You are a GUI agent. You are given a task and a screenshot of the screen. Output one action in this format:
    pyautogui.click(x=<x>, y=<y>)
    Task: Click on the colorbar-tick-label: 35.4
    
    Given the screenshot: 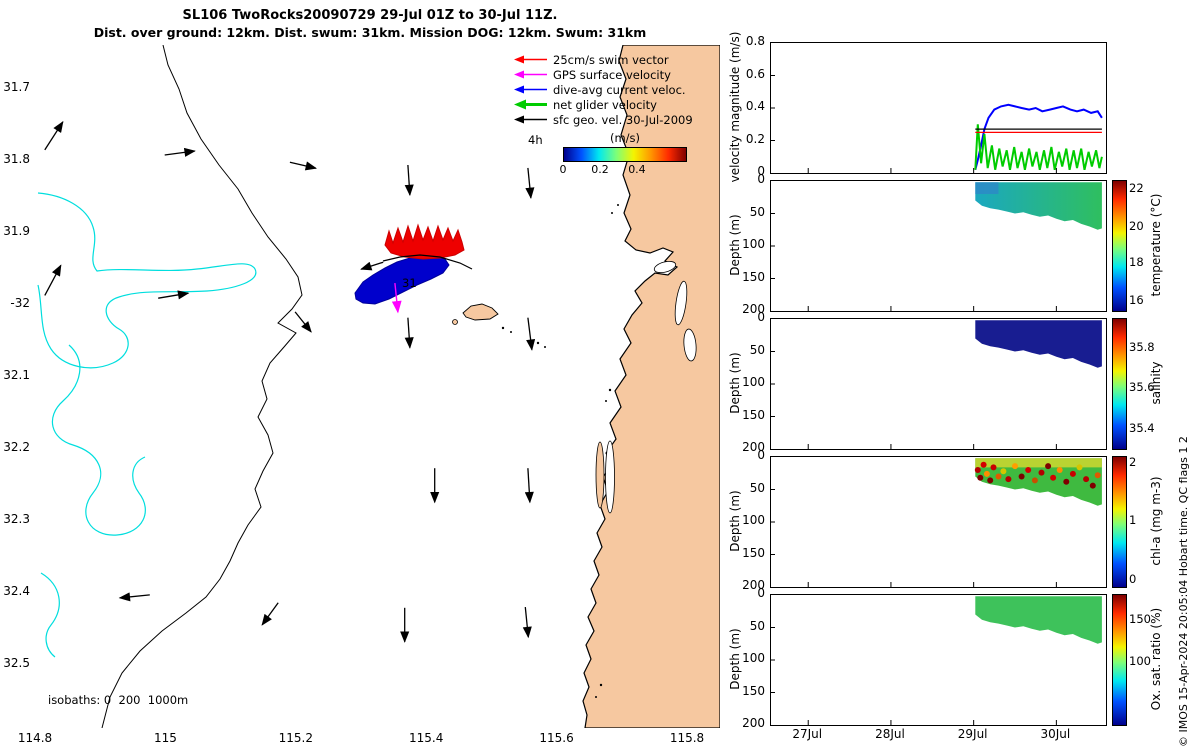 What is the action you would take?
    pyautogui.click(x=1142, y=427)
    